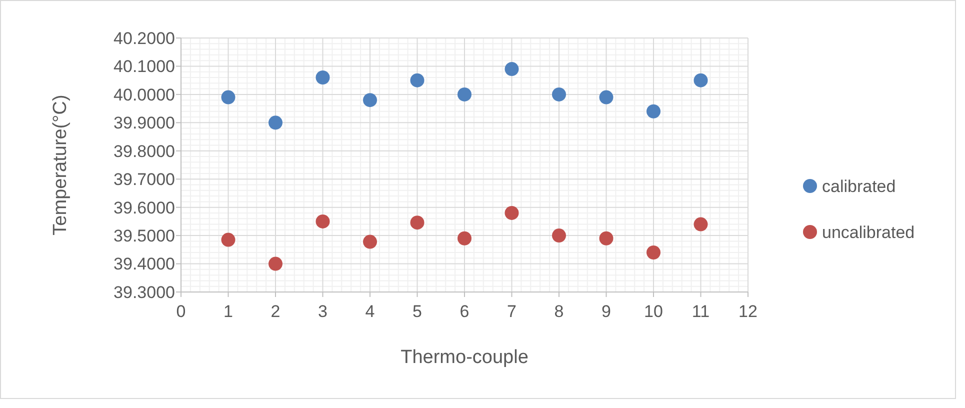  I want to click on y-tick-label: 39.9000, so click(144, 123).